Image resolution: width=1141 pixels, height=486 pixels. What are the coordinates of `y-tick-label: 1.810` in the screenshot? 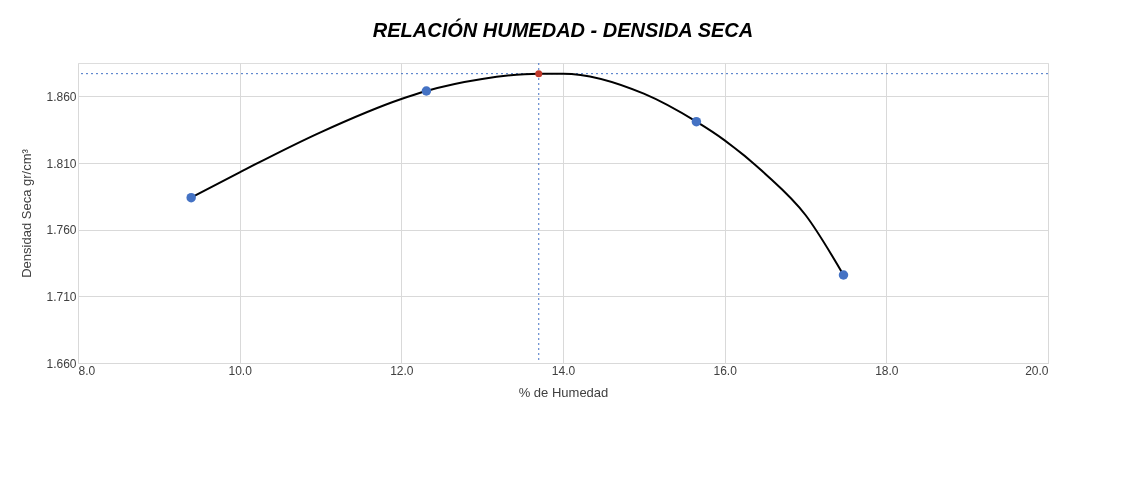 It's located at (61, 163).